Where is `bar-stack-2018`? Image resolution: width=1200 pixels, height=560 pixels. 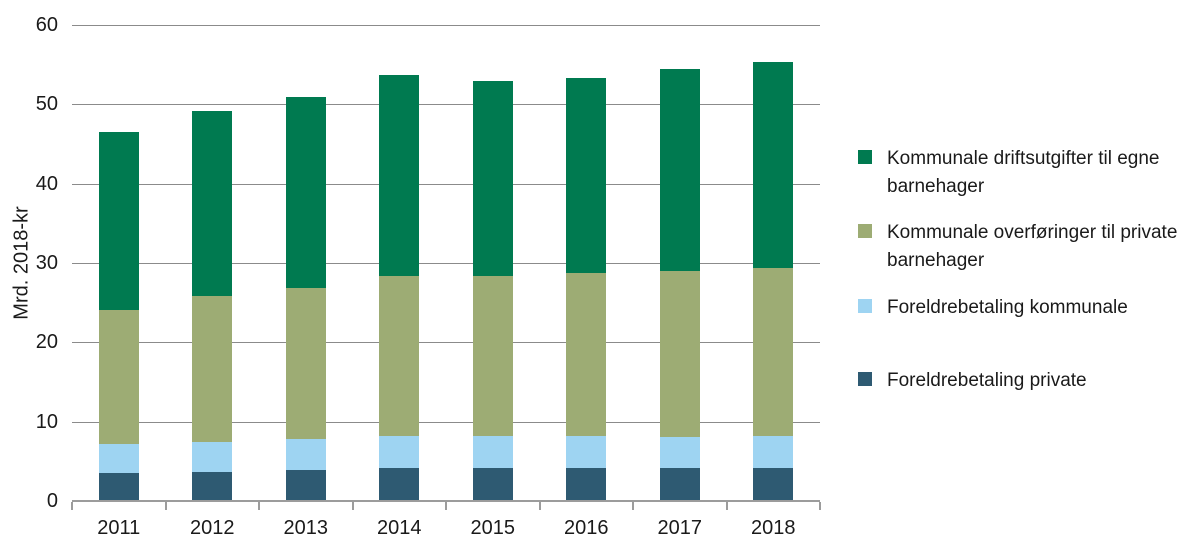
bar-stack-2018 is located at coordinates (773, 281).